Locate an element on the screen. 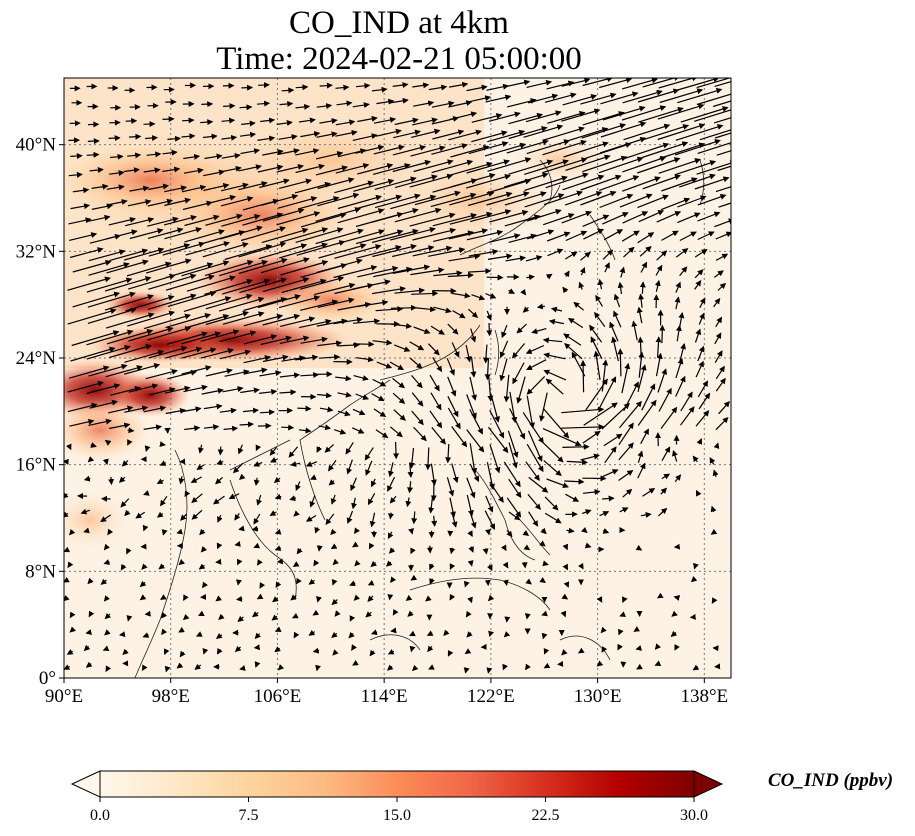 This screenshot has width=915, height=836. y-tick-label: 8°N is located at coordinates (40, 571).